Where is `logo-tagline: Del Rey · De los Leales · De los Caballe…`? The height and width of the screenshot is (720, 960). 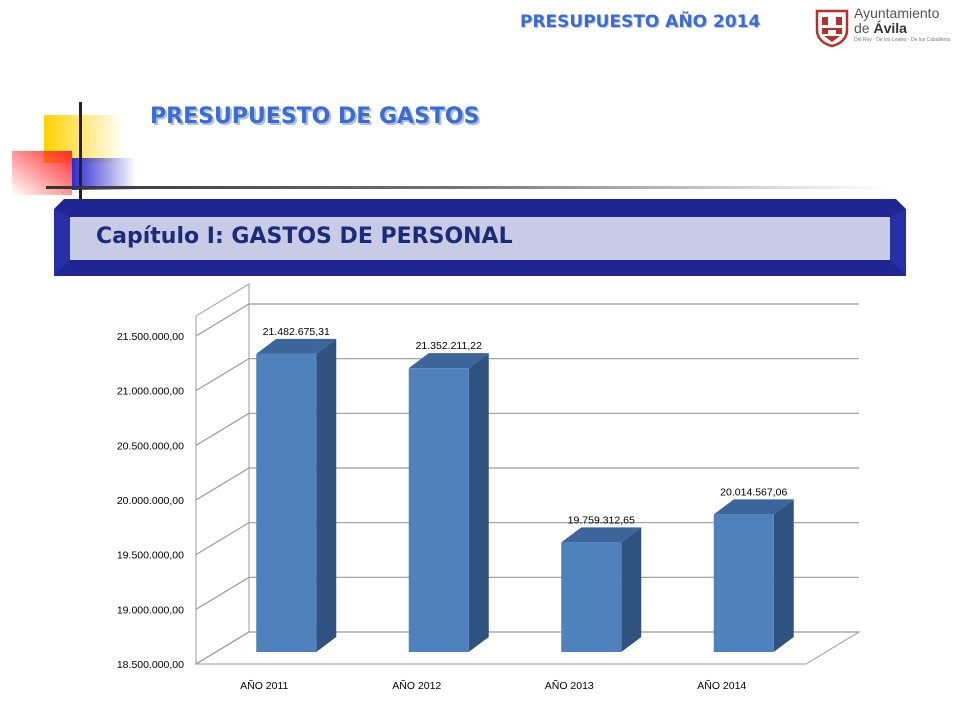
logo-tagline: Del Rey · De los Leales · De los Caballe… is located at coordinates (902, 40).